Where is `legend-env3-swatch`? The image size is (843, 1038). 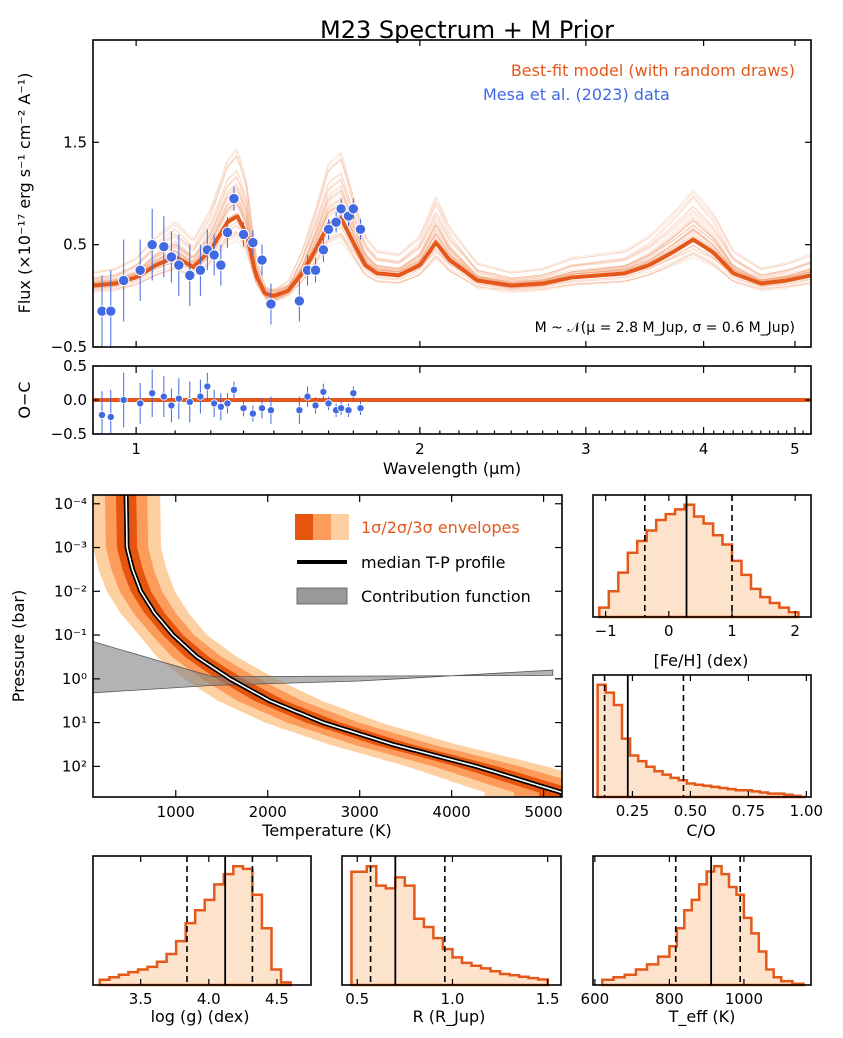
legend-env3-swatch is located at coordinates (340, 527).